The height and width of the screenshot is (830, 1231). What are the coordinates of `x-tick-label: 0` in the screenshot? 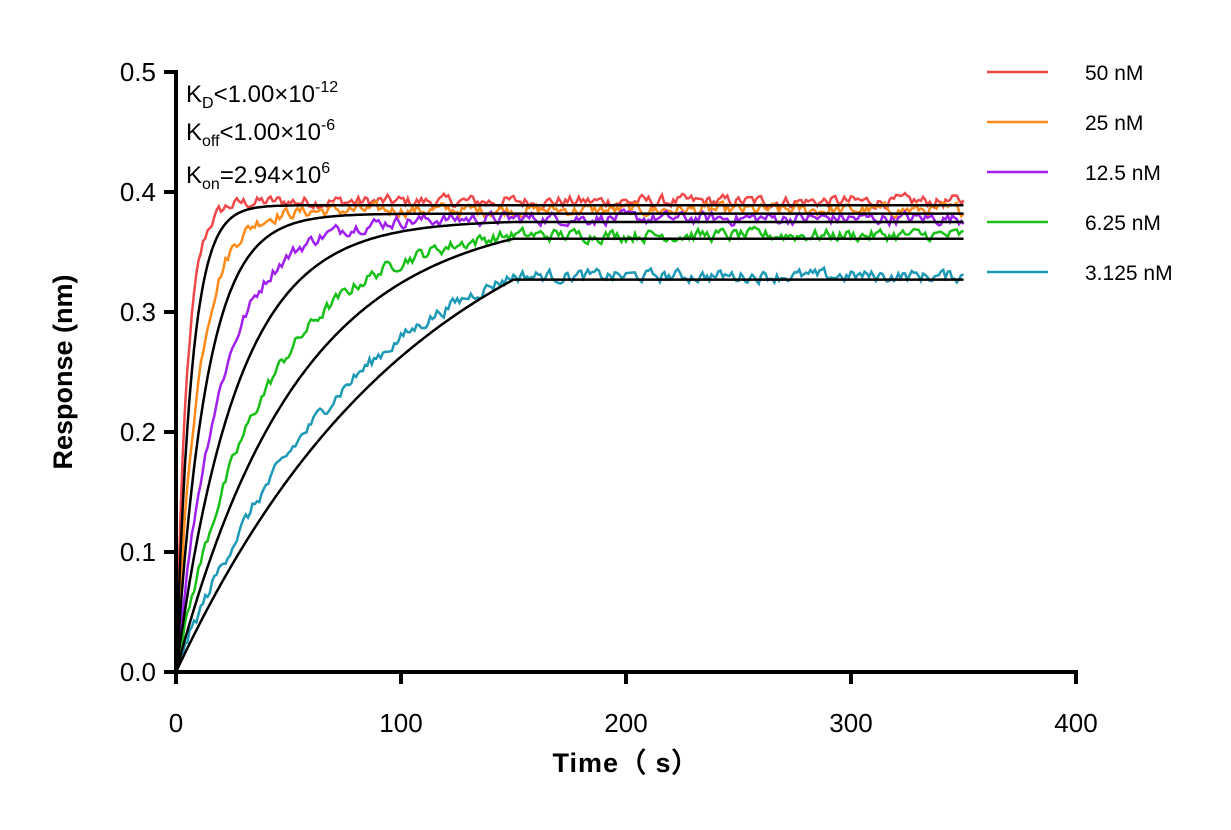 It's located at (176, 723).